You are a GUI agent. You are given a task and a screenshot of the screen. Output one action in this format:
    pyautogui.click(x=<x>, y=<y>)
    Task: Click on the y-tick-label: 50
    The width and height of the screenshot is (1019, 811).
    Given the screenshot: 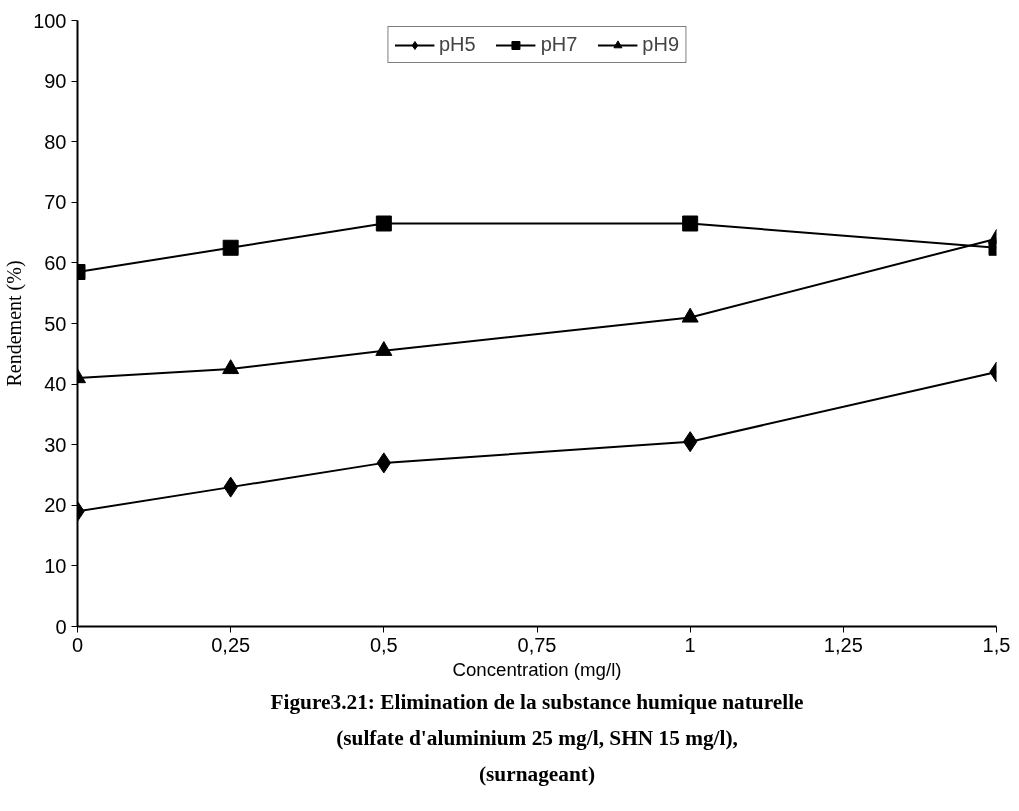 What is the action you would take?
    pyautogui.click(x=55, y=323)
    